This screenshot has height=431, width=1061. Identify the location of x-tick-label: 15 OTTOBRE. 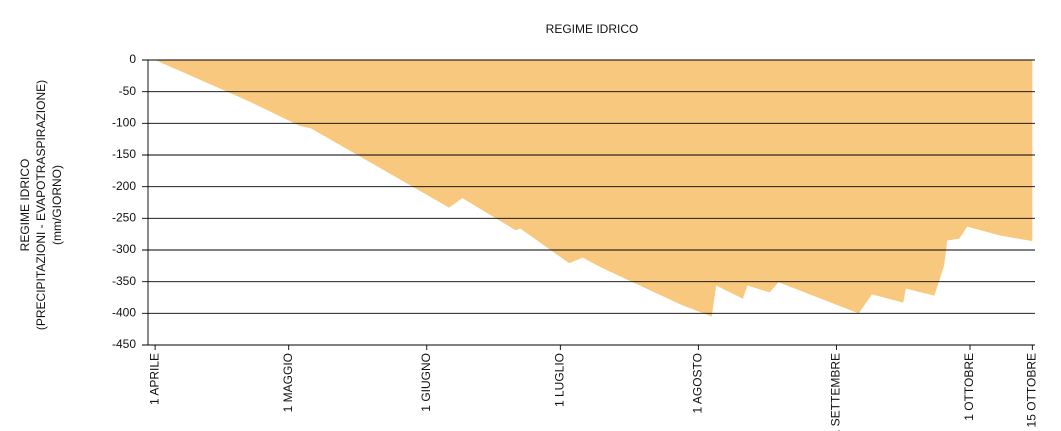
(1032, 390).